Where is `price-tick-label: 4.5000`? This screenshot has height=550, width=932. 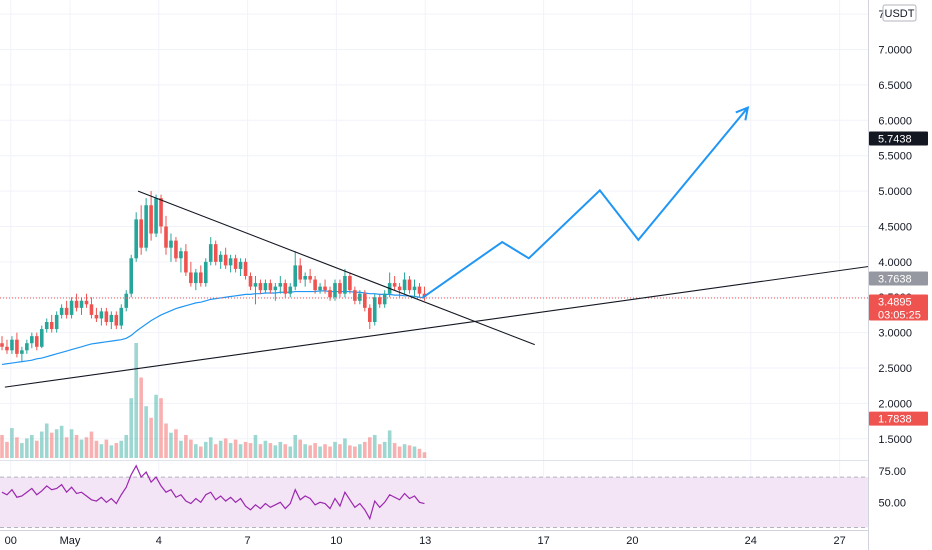 price-tick-label: 4.5000 is located at coordinates (895, 227).